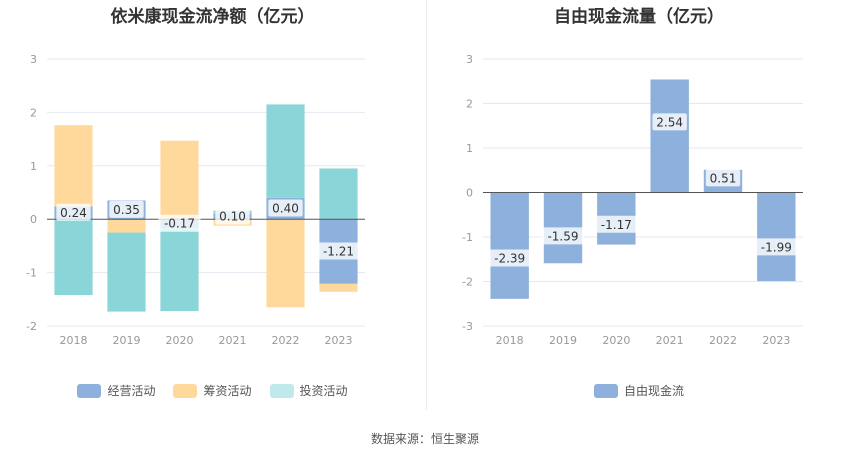 The width and height of the screenshot is (850, 459). Describe the element at coordinates (323, 391) in the screenshot. I see `legend-label: 投资活动` at that location.